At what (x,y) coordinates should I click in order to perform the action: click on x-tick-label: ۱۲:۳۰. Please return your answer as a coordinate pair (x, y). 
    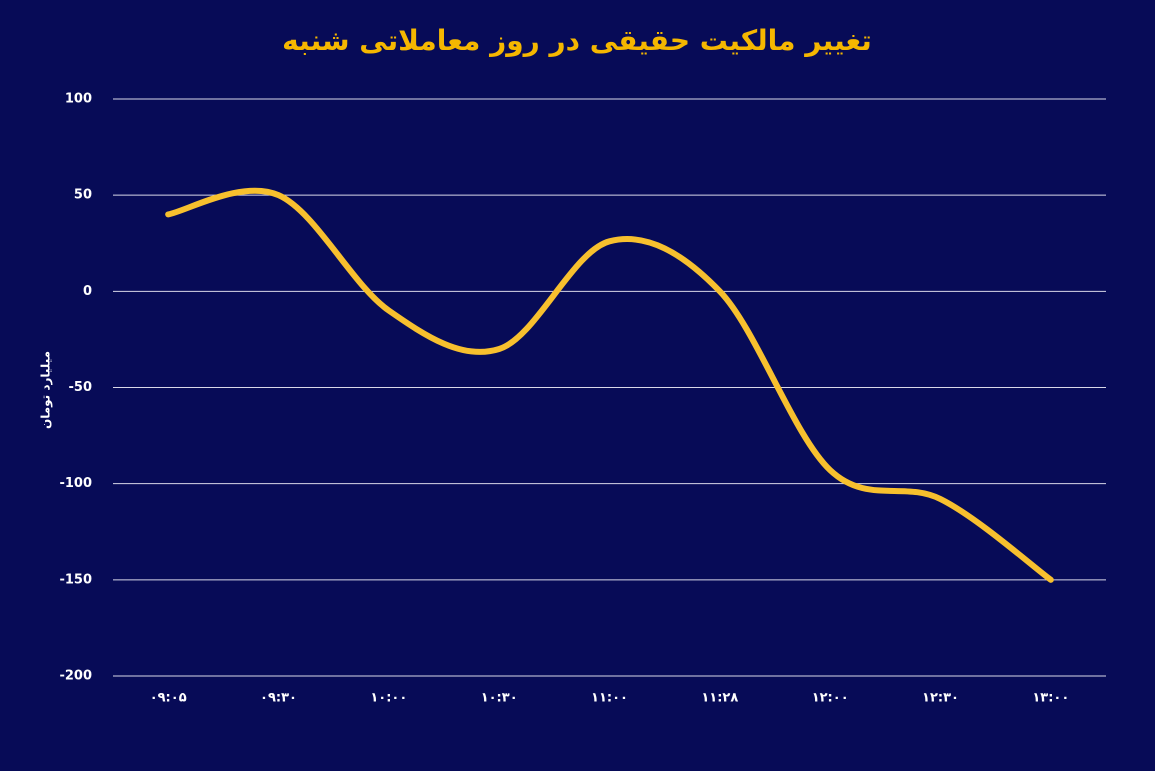
    Looking at the image, I should click on (940, 698).